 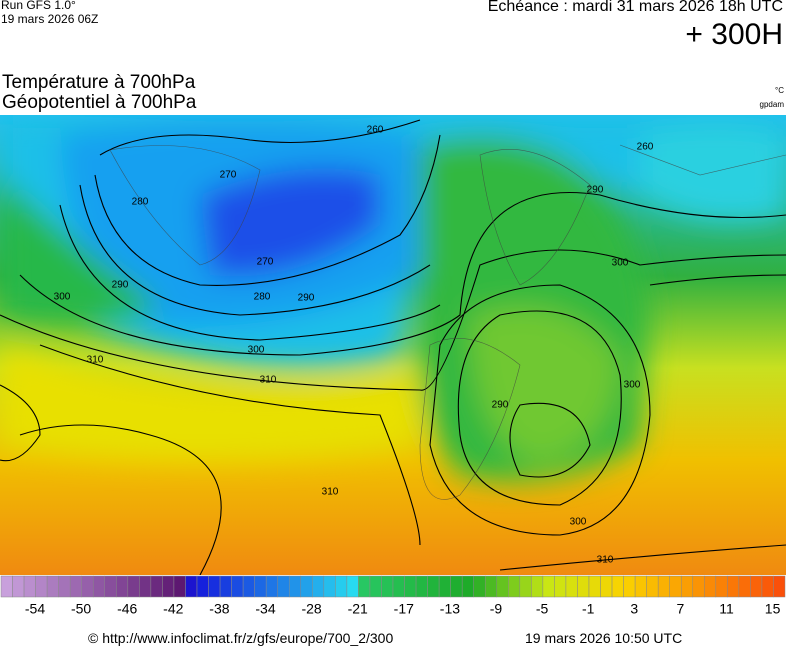 I want to click on lead-time: + 300H, so click(x=734, y=34).